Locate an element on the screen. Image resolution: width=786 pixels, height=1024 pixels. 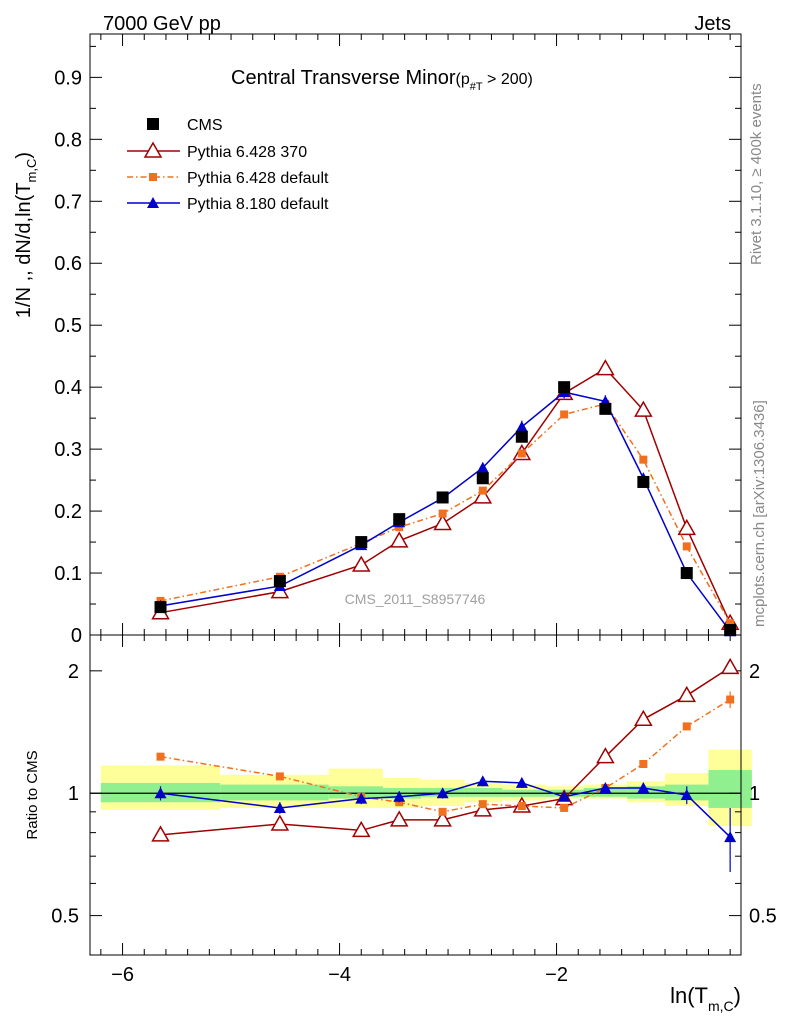
y-axis-label-main-sub: m,C is located at coordinates (31, 171).